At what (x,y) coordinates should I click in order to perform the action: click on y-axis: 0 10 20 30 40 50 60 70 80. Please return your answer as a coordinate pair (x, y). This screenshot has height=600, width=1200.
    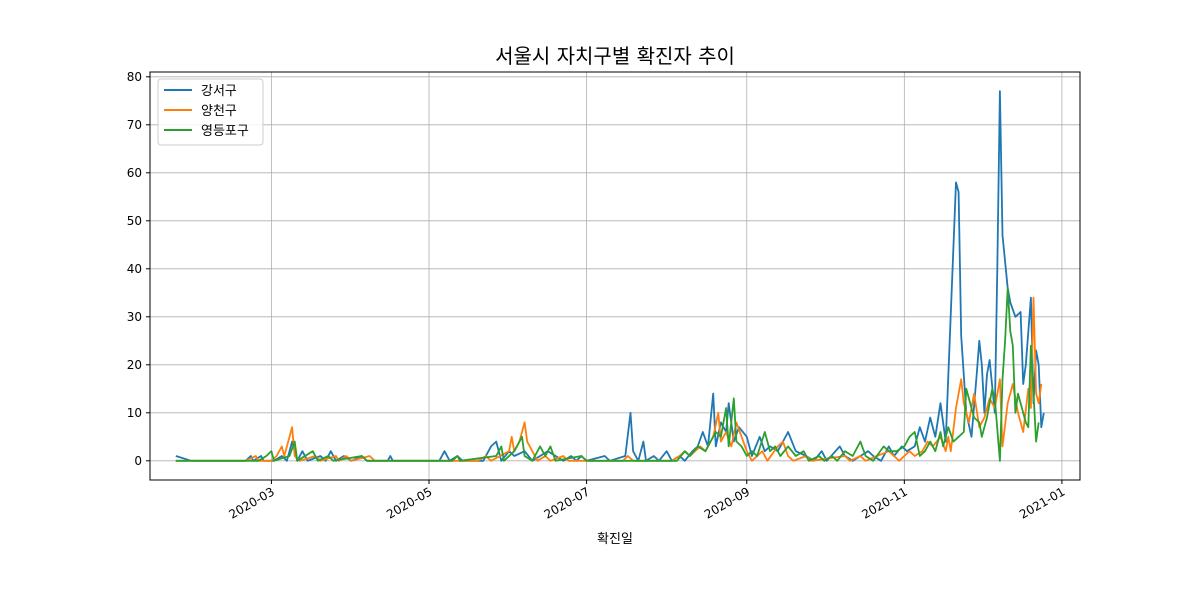
    Looking at the image, I should click on (138, 269).